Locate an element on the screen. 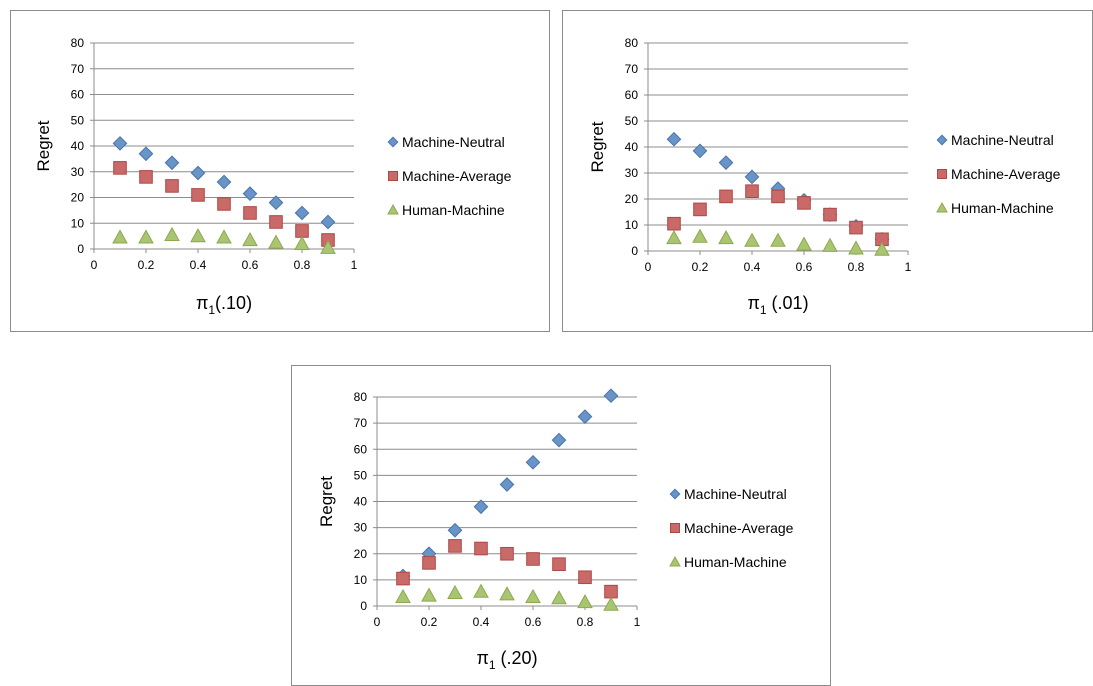 This screenshot has height=686, width=1093. series-human-machine is located at coordinates (778, 242).